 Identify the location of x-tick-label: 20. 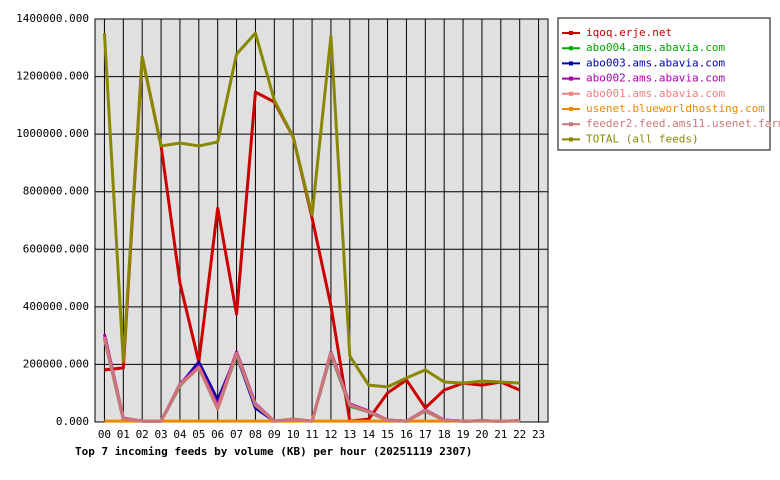
(481, 434).